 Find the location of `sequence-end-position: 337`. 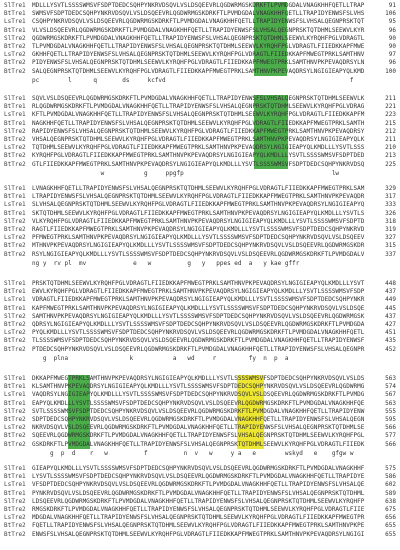

sequence-end-position: 337 is located at coordinates (390, 254).